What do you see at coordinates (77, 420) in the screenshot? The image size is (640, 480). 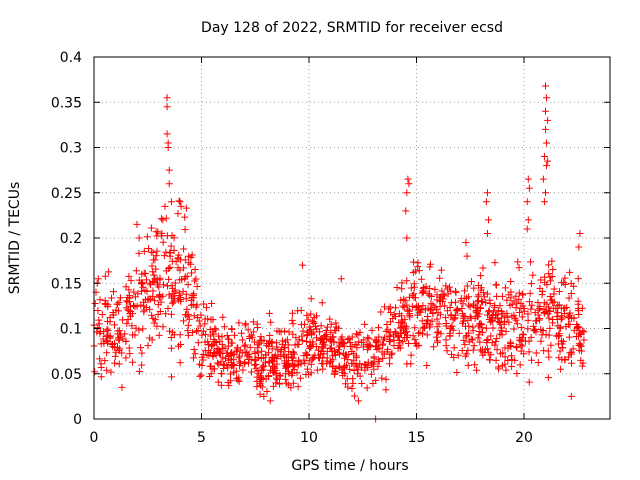 I see `y-tick-label: 0` at bounding box center [77, 420].